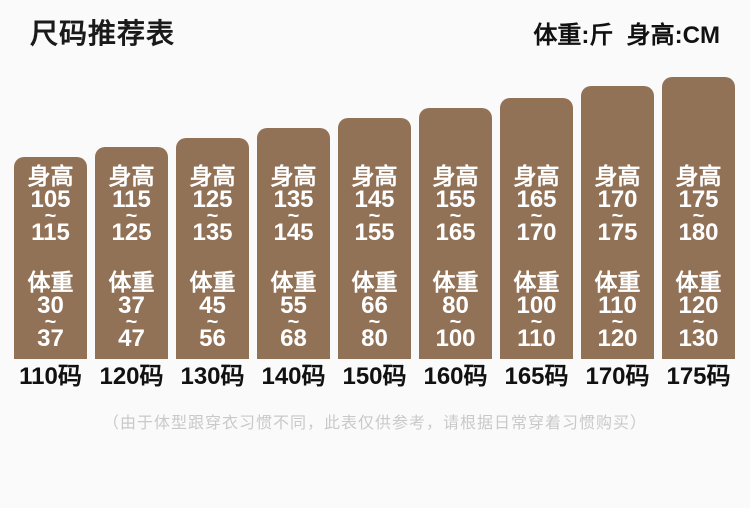  What do you see at coordinates (698, 305) in the screenshot?
I see `bar-weight-min: 120` at bounding box center [698, 305].